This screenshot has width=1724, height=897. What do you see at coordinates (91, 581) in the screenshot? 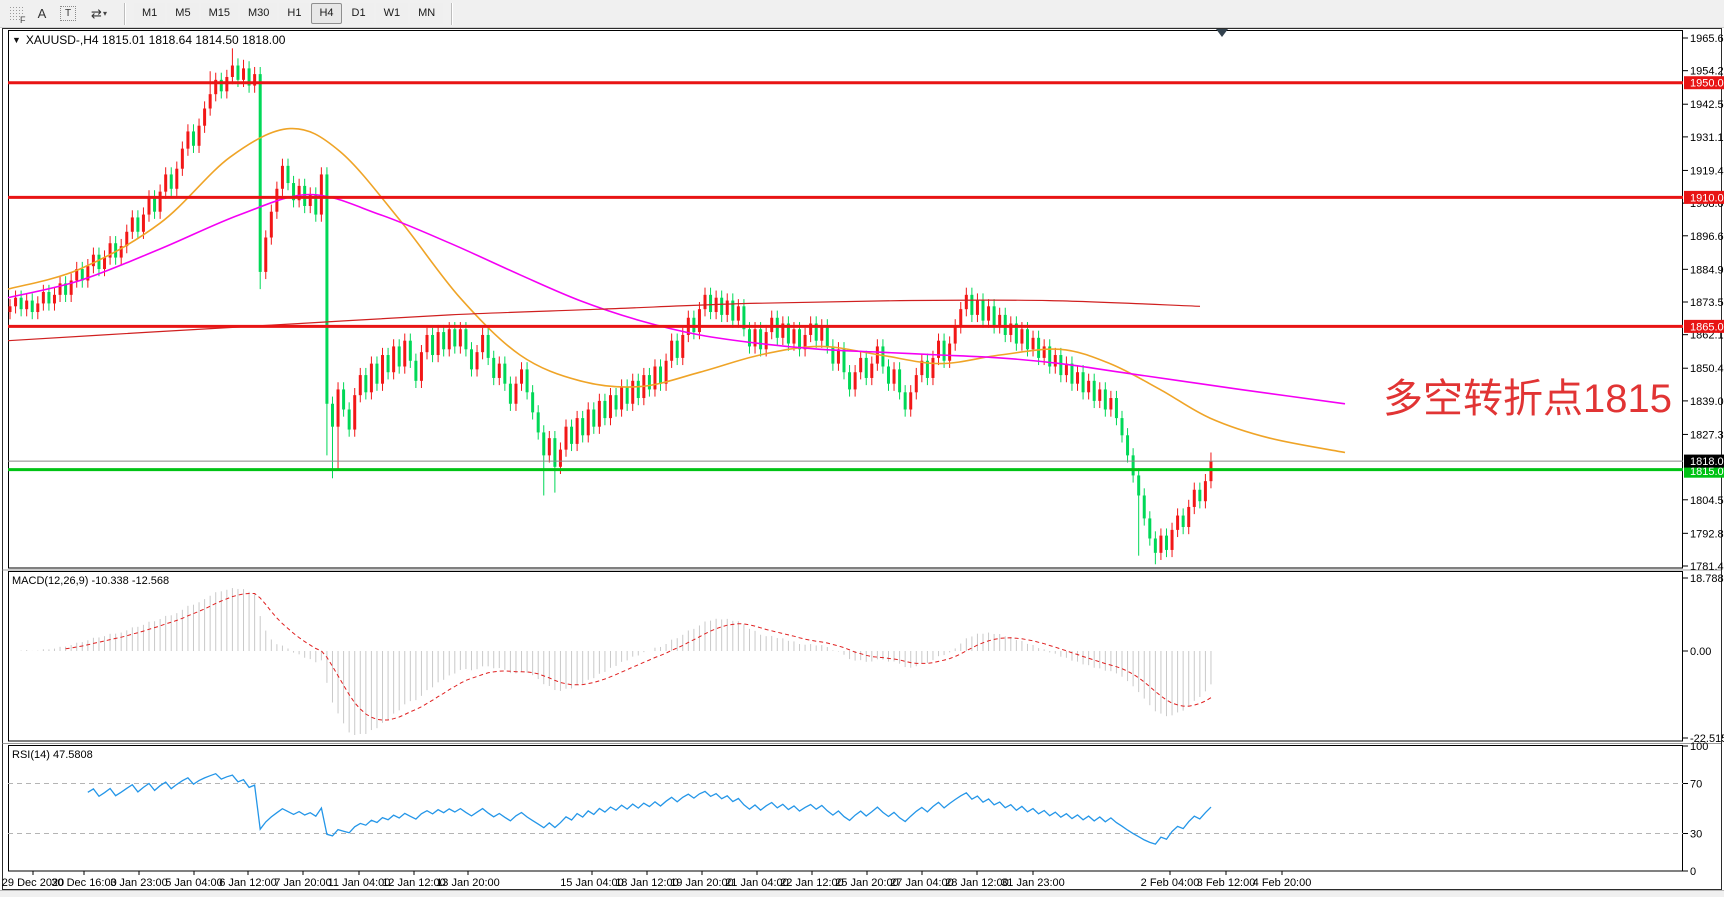
I see `macd-indicator-label: MACD(12,26,9) -10.338 -12.568` at bounding box center [91, 581].